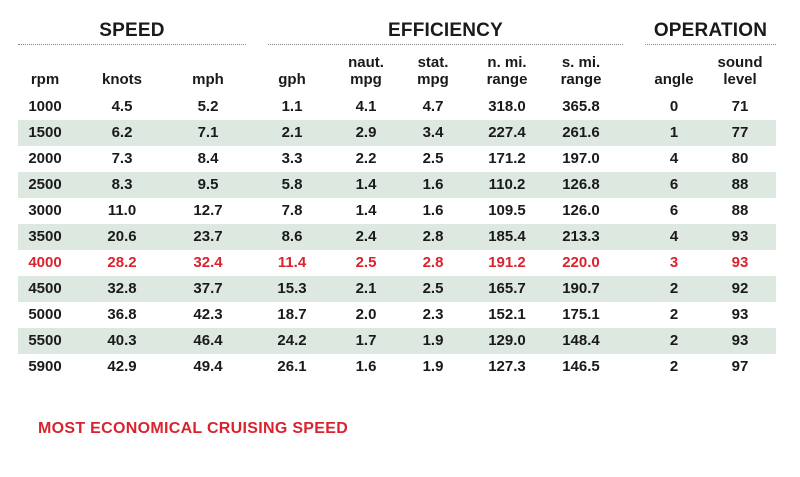 This screenshot has height=477, width=800. Describe the element at coordinates (208, 158) in the screenshot. I see `table-cell: 8.4` at that location.